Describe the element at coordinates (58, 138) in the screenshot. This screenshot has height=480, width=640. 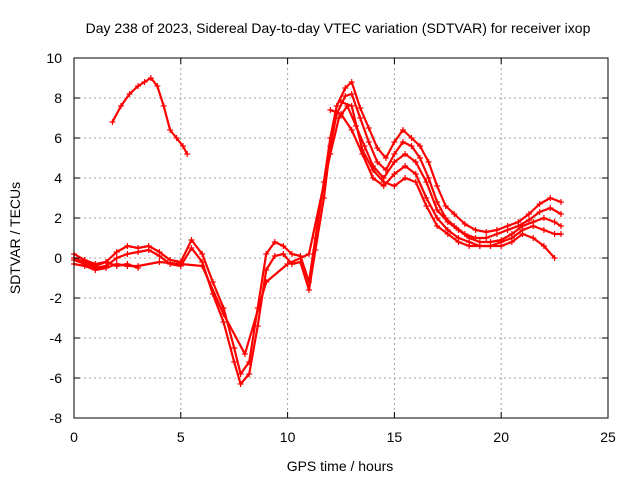
I see `y-tick-label: 6` at that location.